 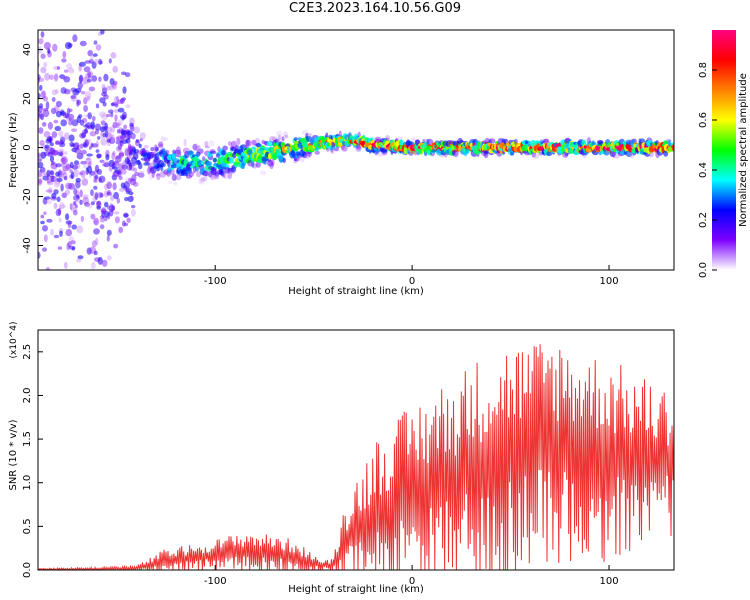 What do you see at coordinates (724, 150) in the screenshot?
I see `colorbar-gradient` at bounding box center [724, 150].